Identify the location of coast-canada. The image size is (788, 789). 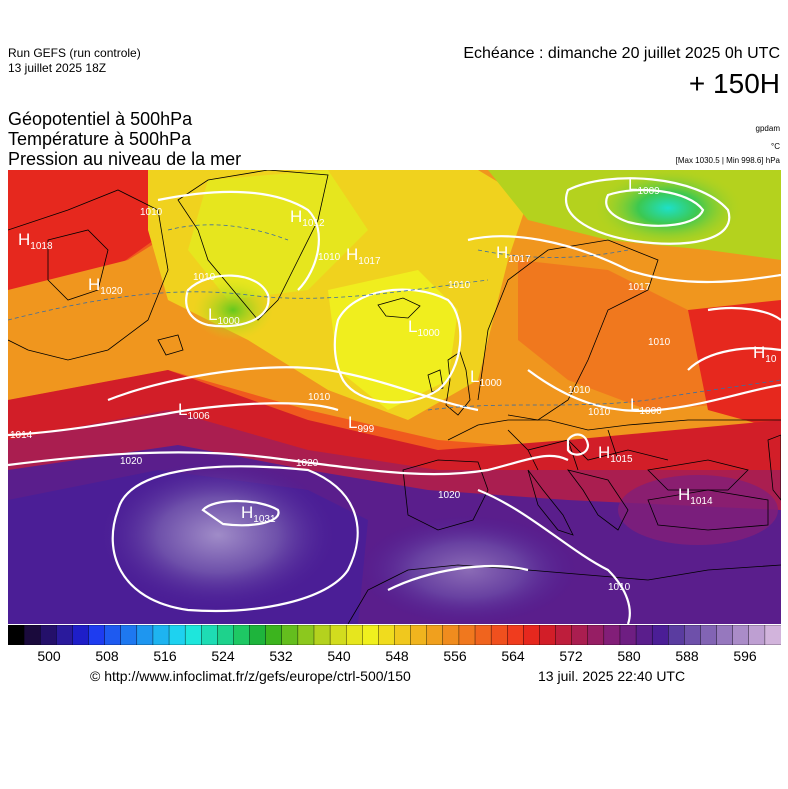
(88, 275).